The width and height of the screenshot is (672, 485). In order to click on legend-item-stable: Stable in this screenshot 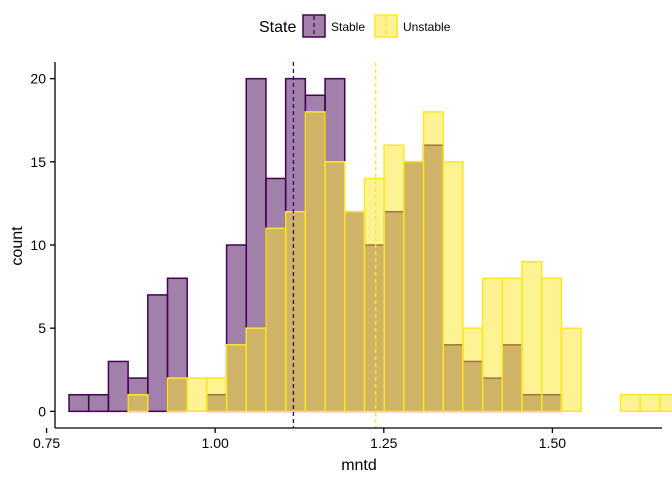, I will do `click(333, 26)`.